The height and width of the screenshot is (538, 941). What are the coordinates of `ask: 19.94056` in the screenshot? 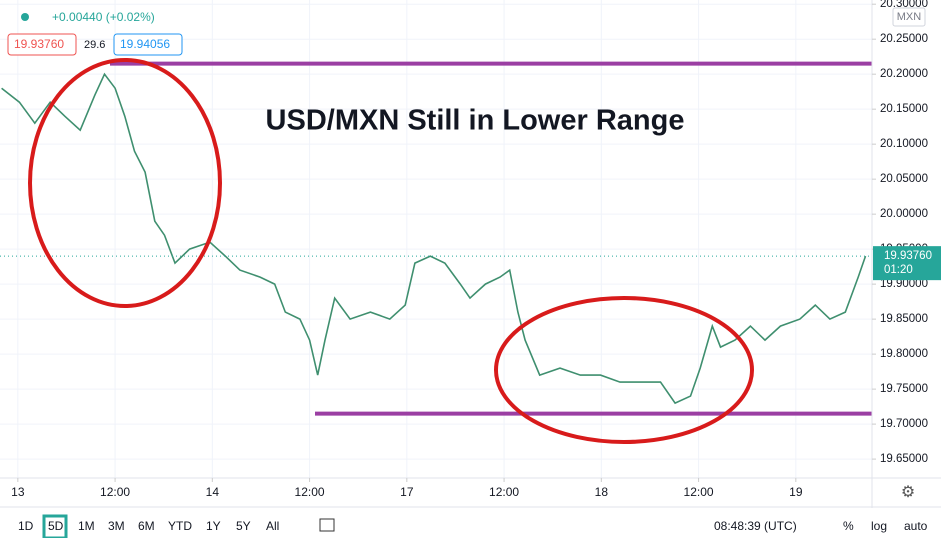 It's located at (145, 44).